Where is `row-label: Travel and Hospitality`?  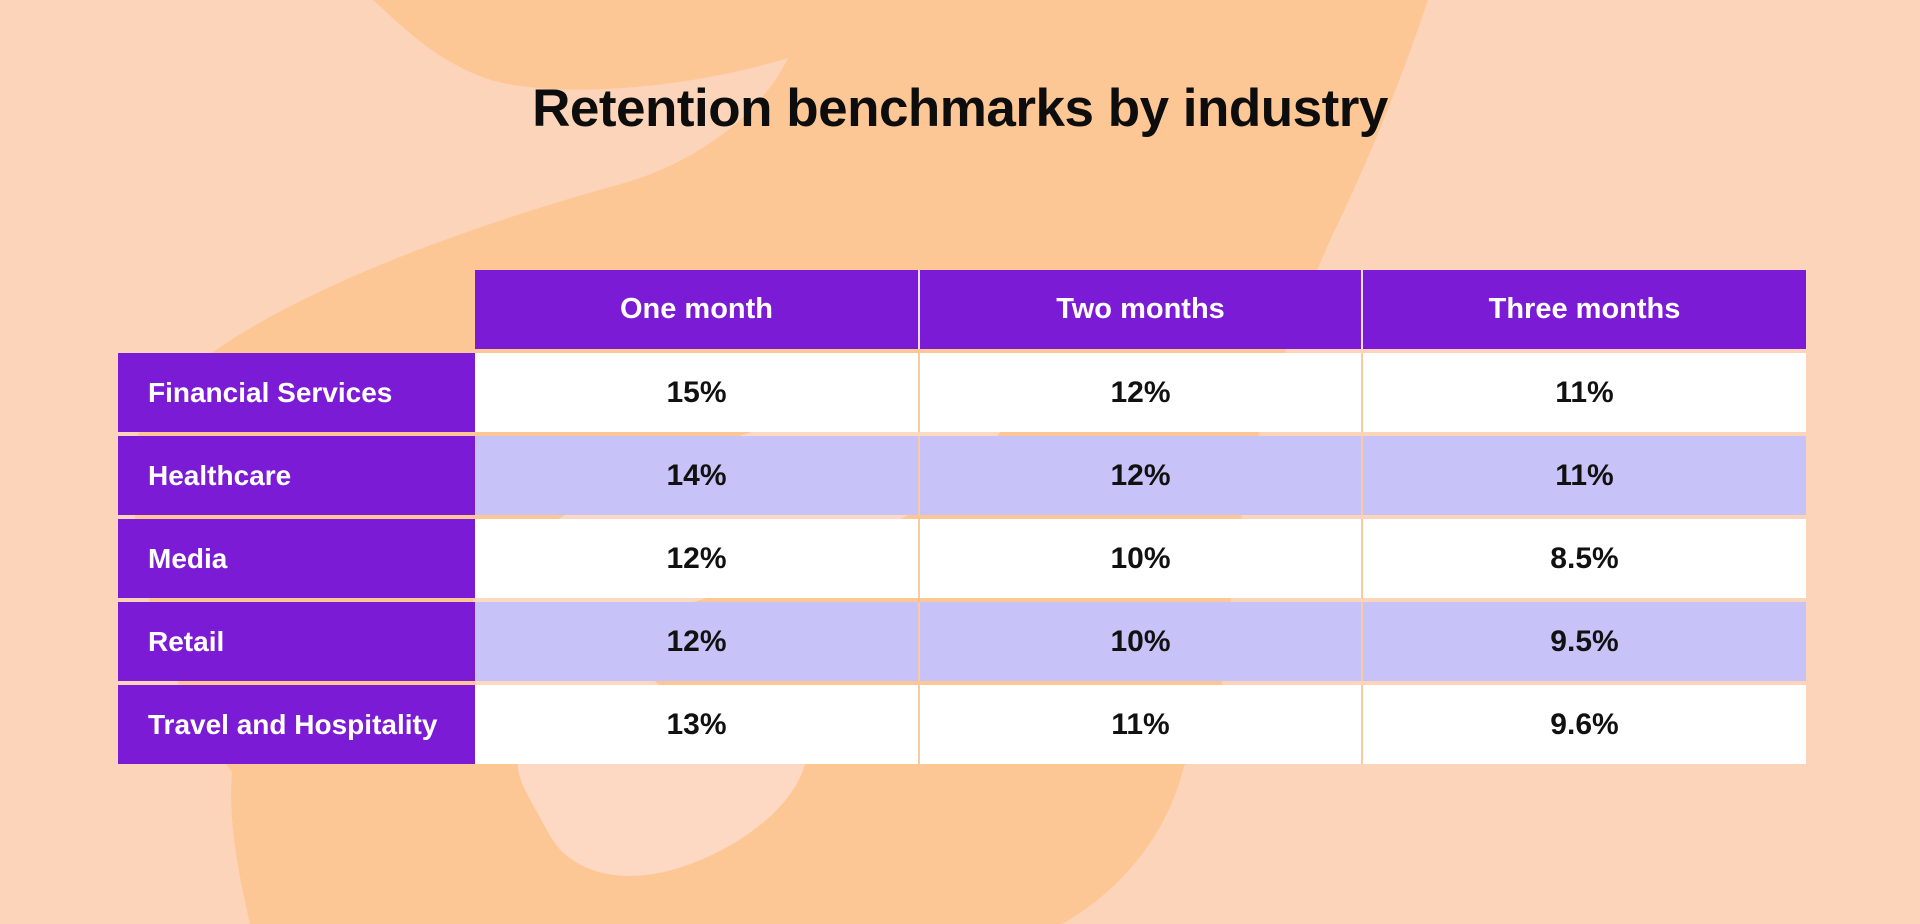
row-label: Travel and Hospitality is located at coordinates (296, 724).